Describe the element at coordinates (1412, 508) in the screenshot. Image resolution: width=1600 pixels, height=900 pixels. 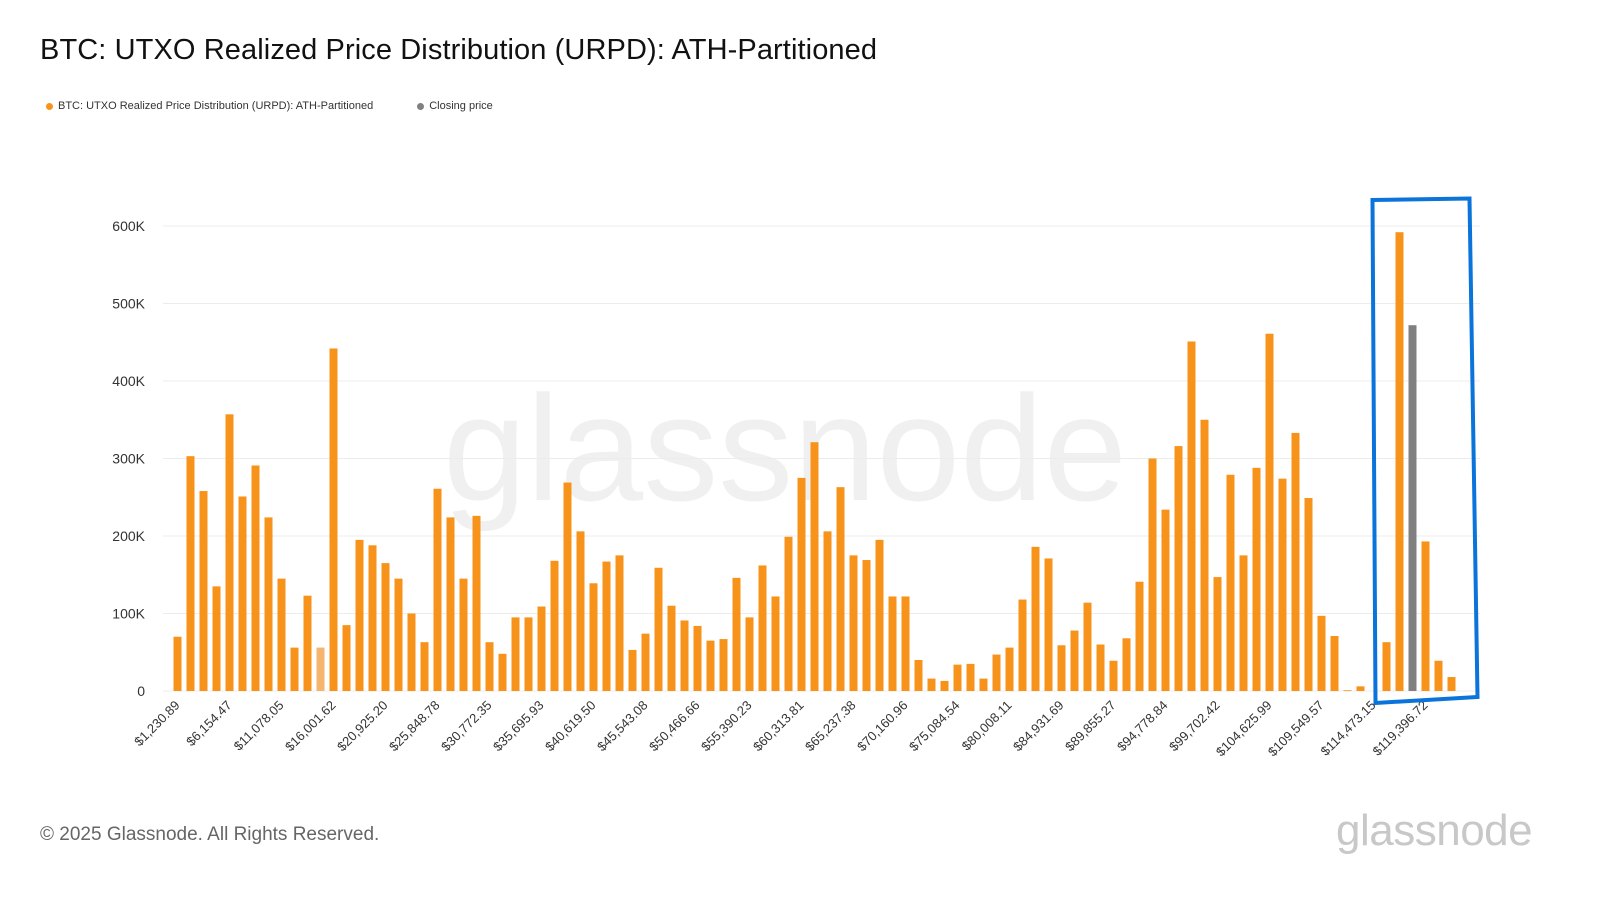
I see `bar-closing-price` at that location.